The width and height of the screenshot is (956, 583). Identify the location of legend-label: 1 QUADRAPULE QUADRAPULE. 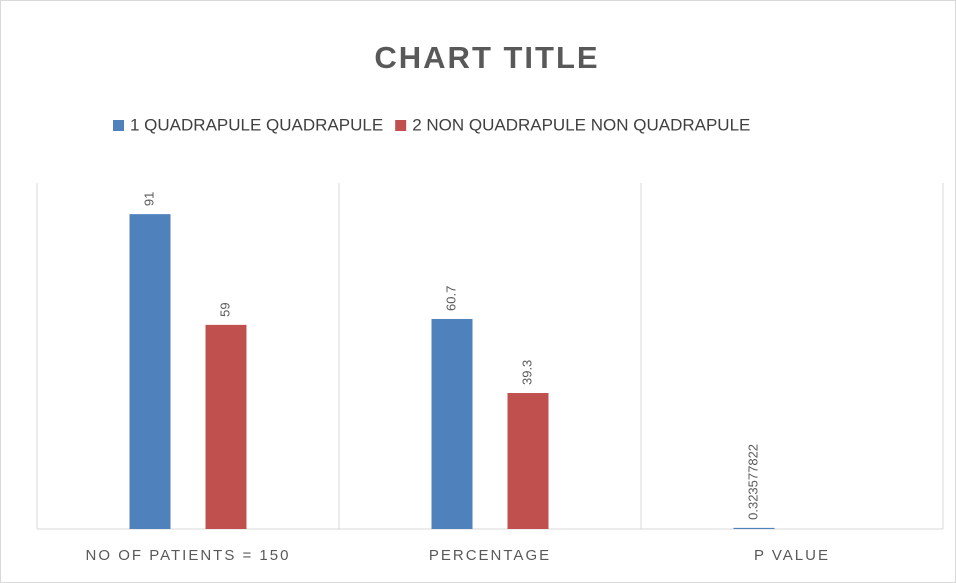
(256, 124).